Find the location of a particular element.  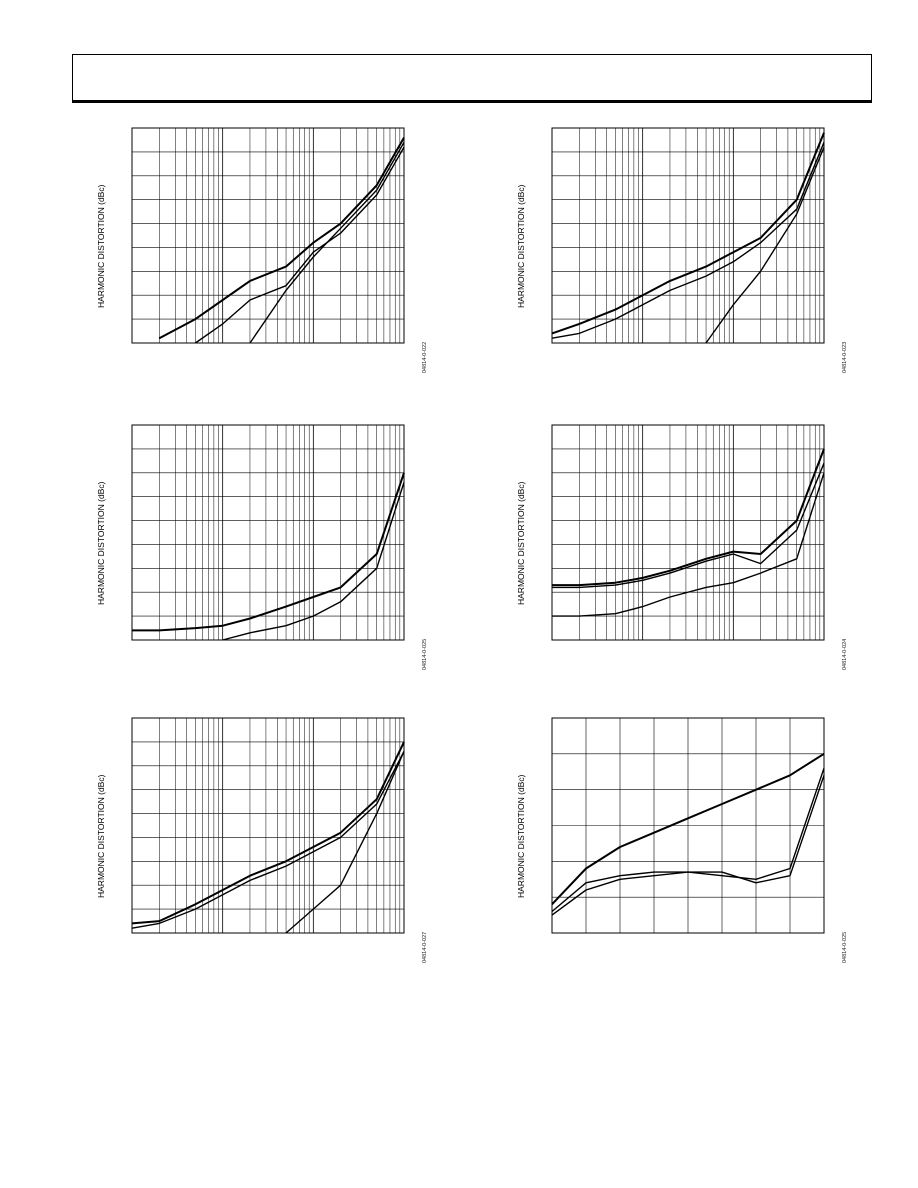

figure-panel-6: HARMONIC DISTORTION (dBc) 04814-0-025 is located at coordinates (712, 848).